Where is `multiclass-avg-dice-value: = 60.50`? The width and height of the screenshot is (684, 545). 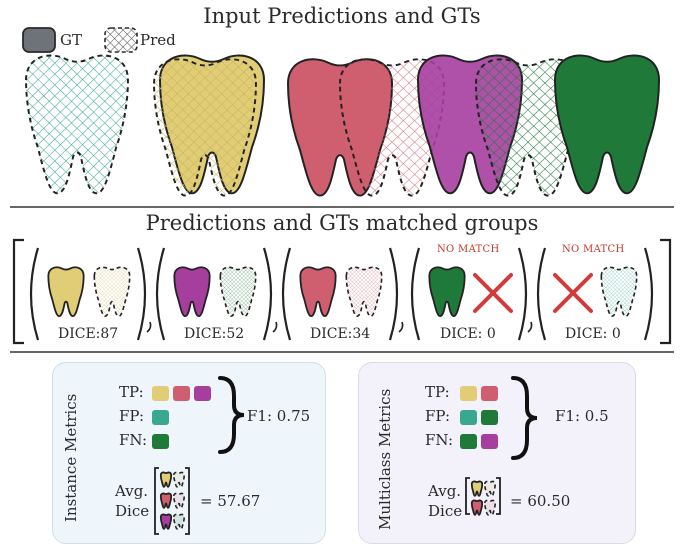
multiclass-avg-dice-value: = 60.50 is located at coordinates (540, 501).